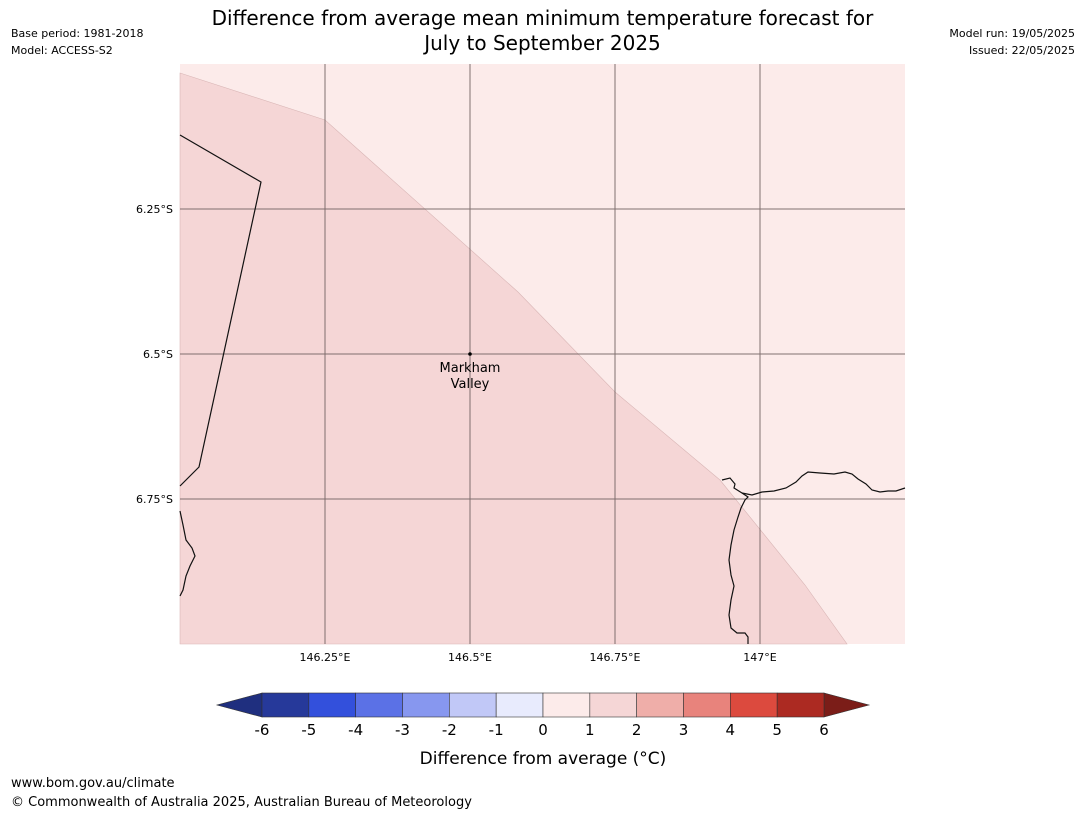 Image resolution: width=1085 pixels, height=816 pixels. I want to click on coastline-north, so click(823, 483).